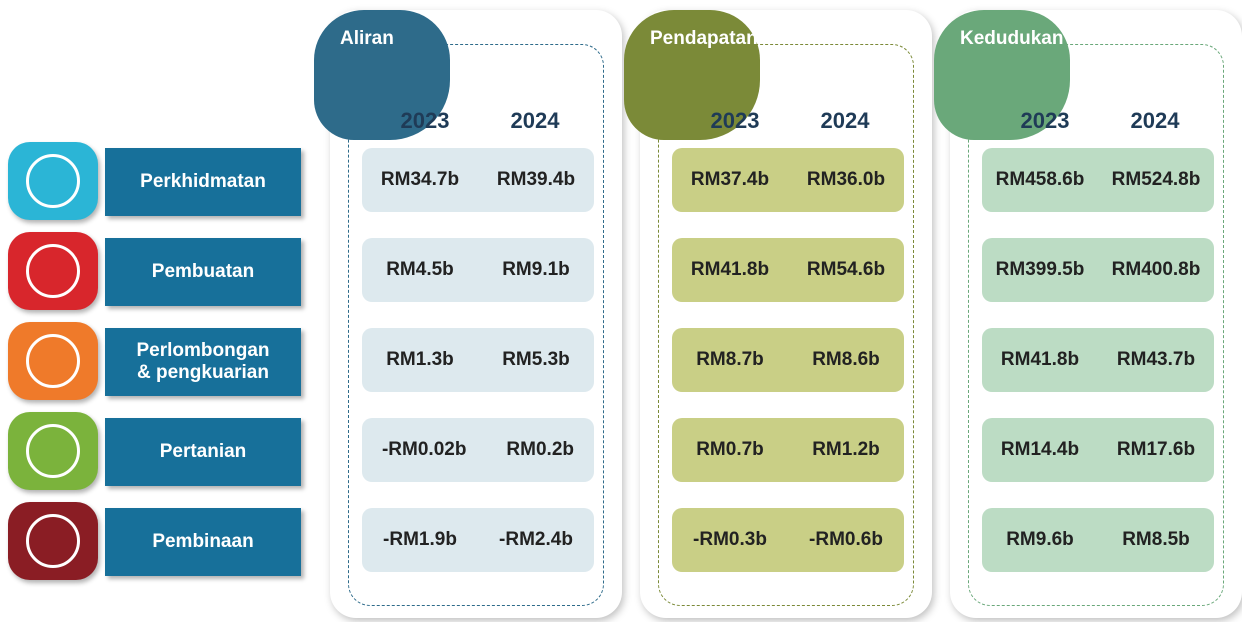  Describe the element at coordinates (478, 360) in the screenshot. I see `value-cell: RM1.3b RM5.3b` at that location.